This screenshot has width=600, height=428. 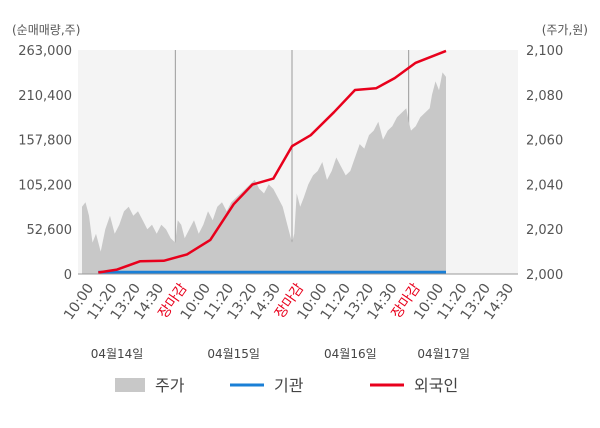 I want to click on legend-label: 외국인, so click(x=436, y=385).